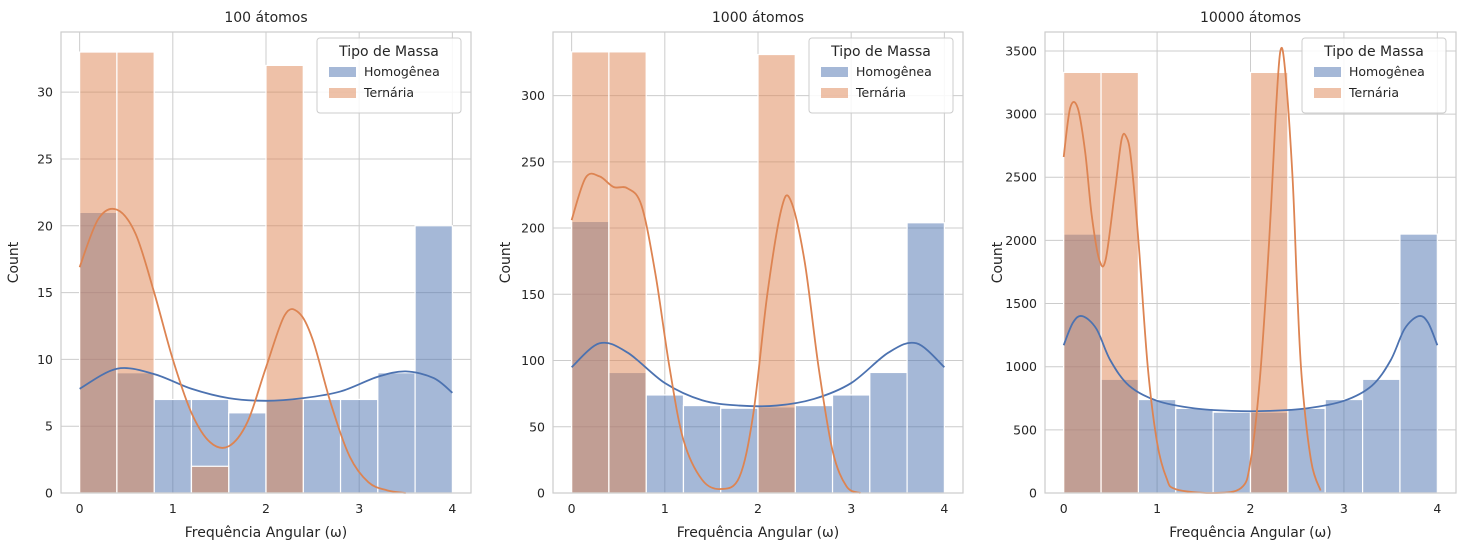 The width and height of the screenshot is (1465, 550). Describe the element at coordinates (45, 158) in the screenshot. I see `y-tick-label: 25` at that location.